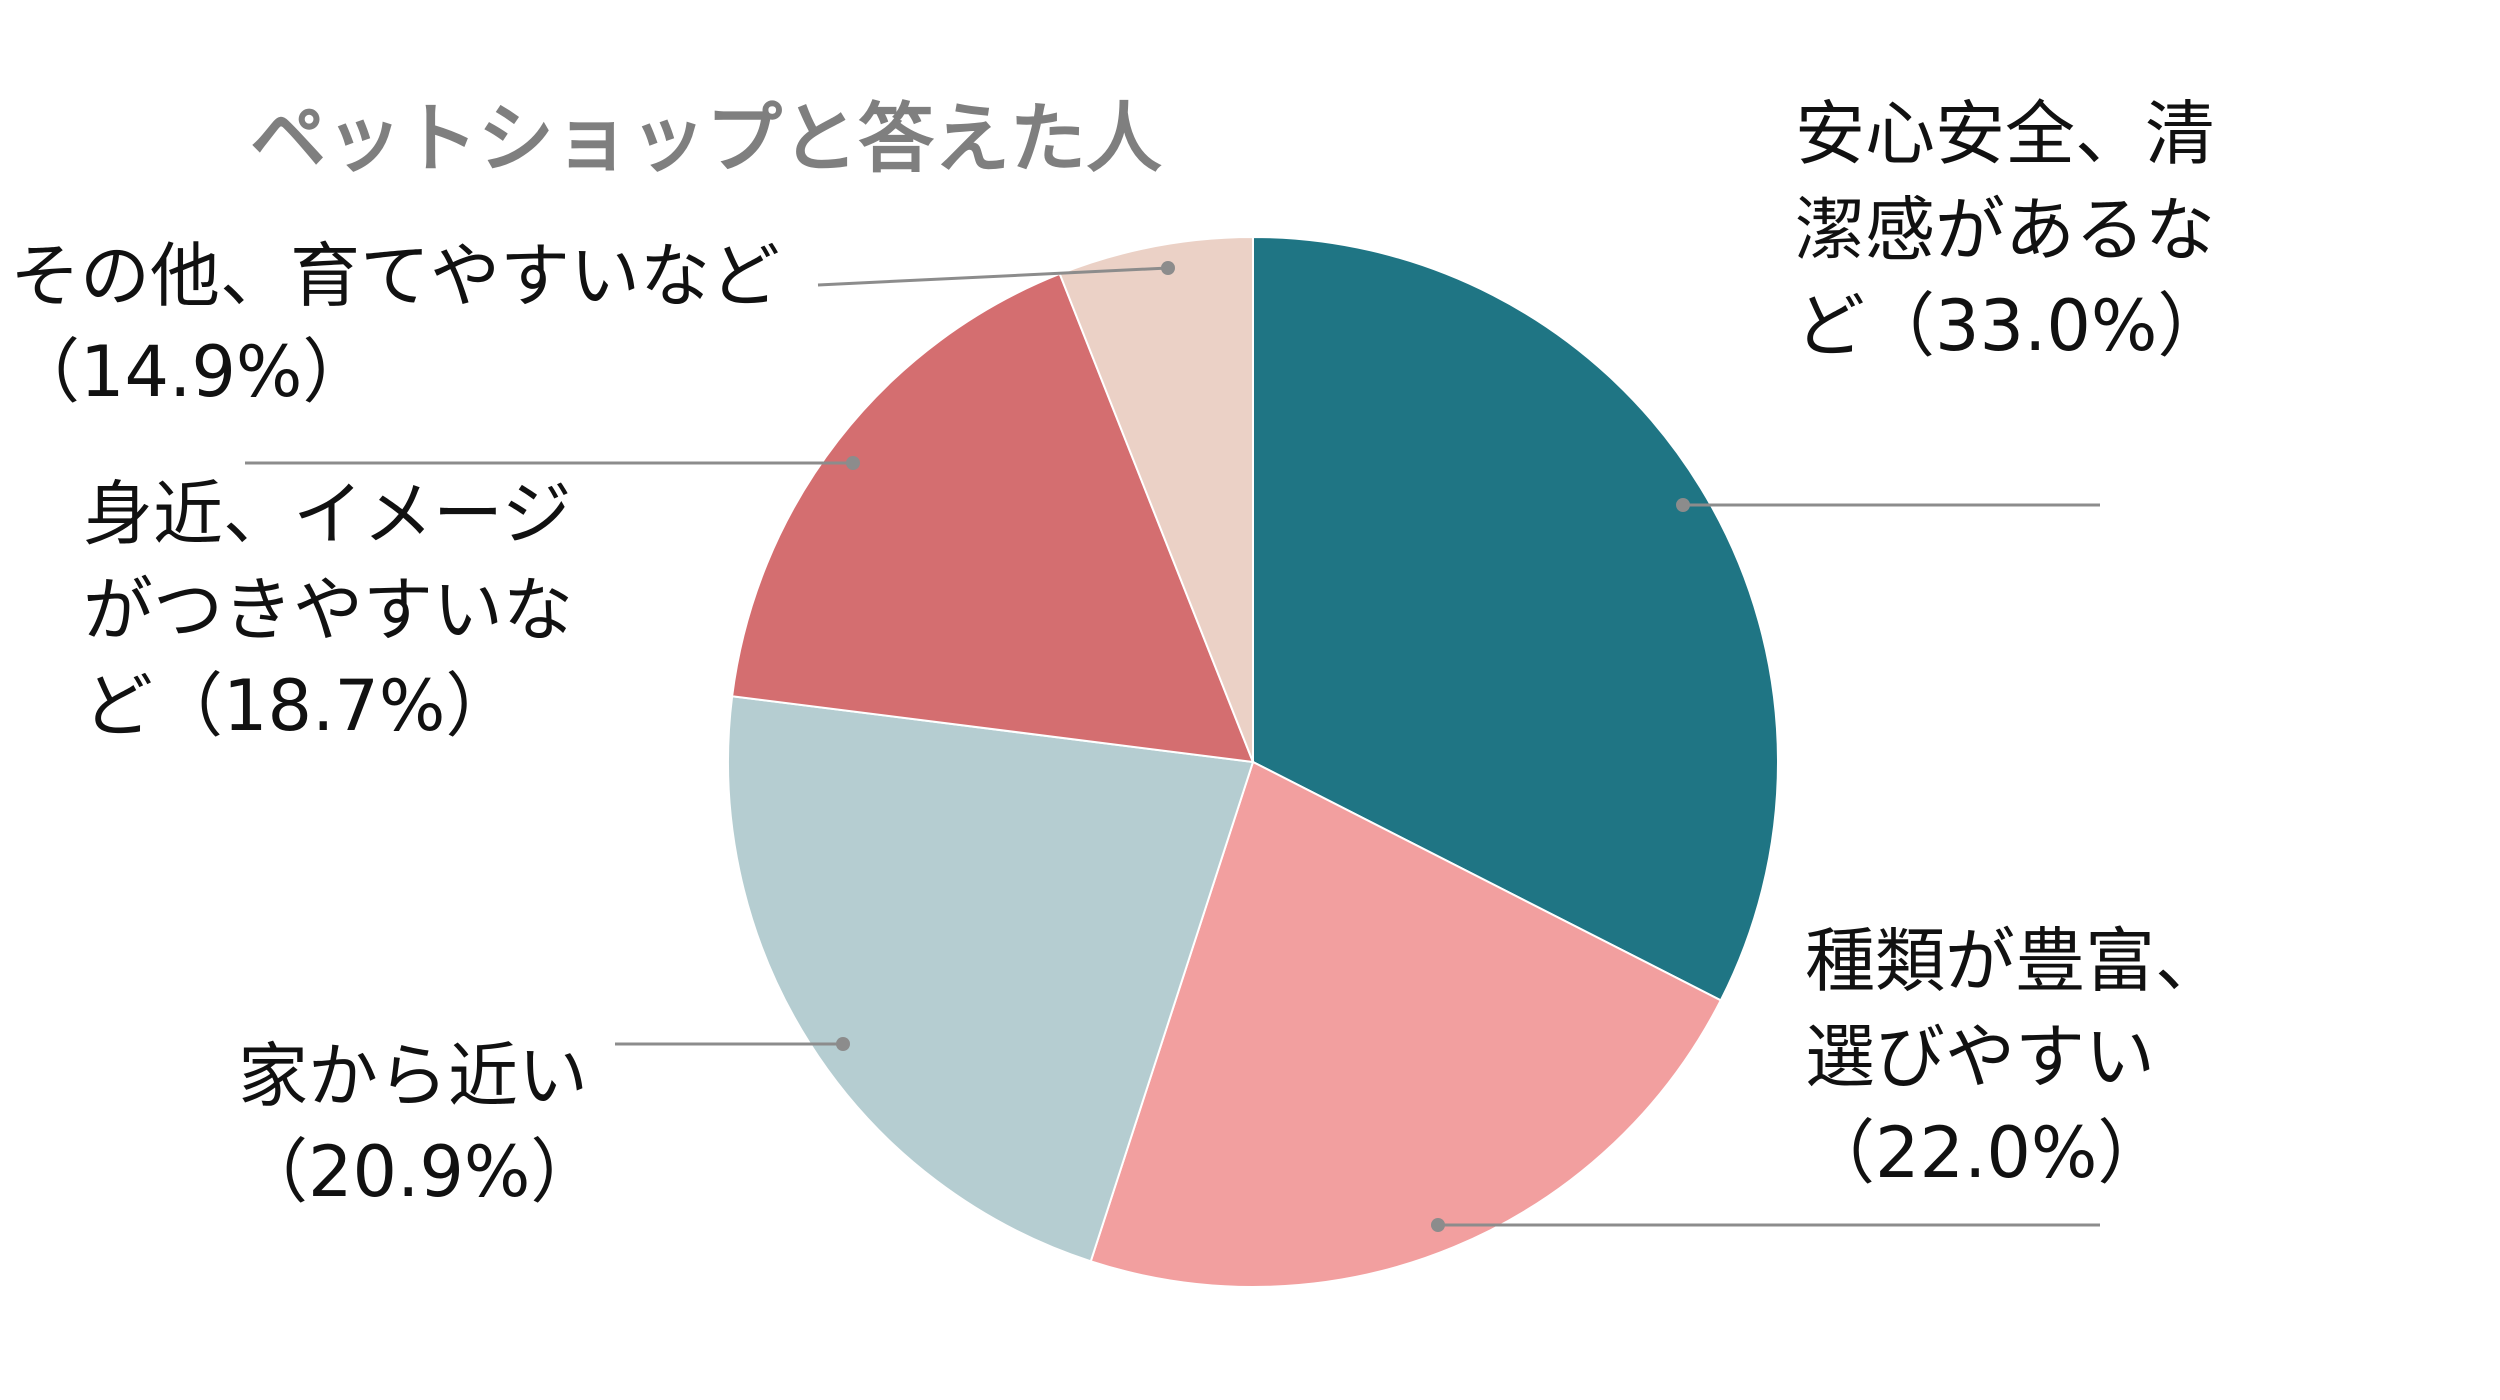  I want to click on slice-label-line: その他、育てやすいなど, so click(395, 276).